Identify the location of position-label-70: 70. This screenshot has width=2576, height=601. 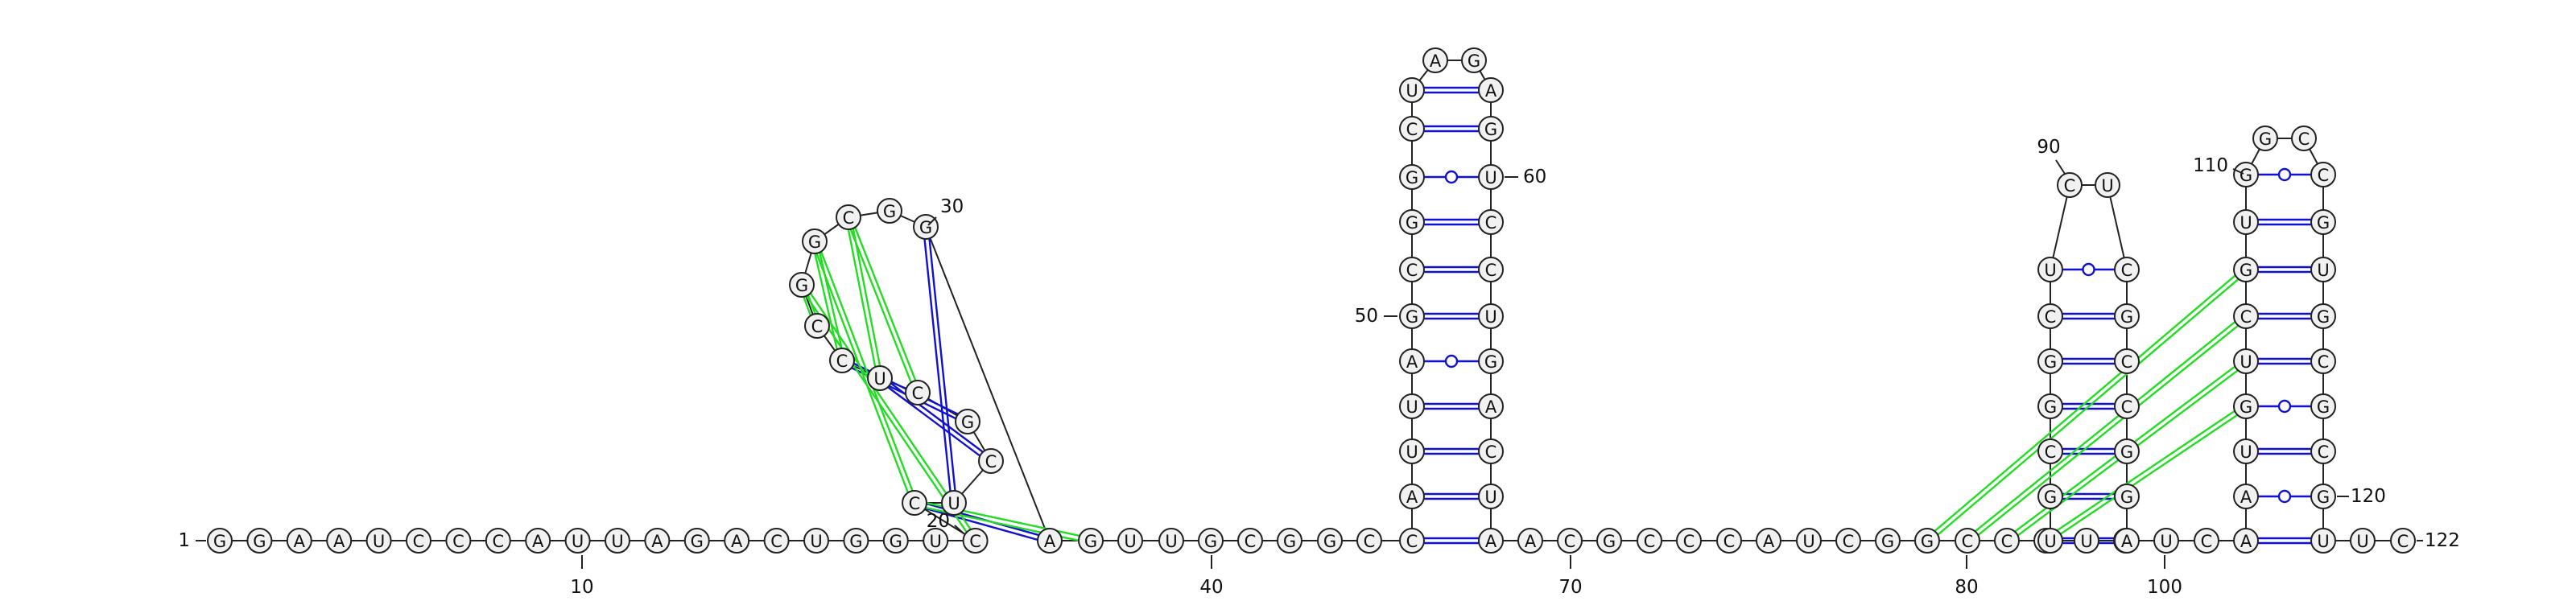
(1570, 576).